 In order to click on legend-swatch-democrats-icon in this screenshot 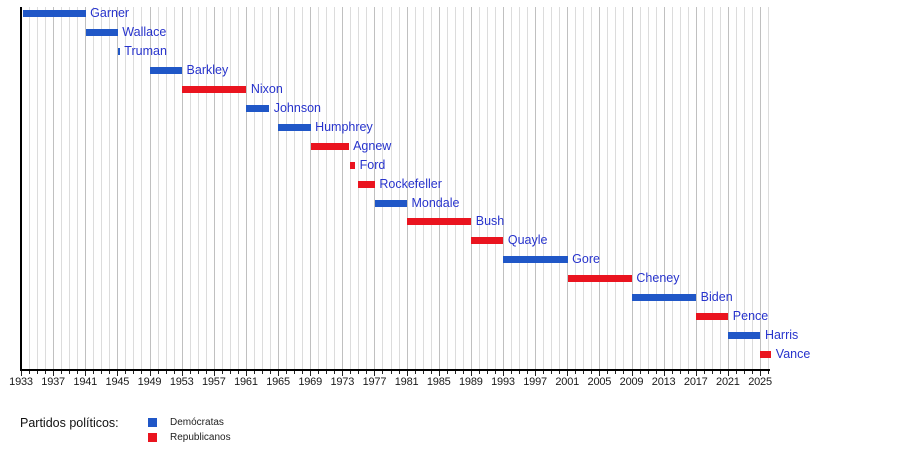, I will do `click(152, 422)`.